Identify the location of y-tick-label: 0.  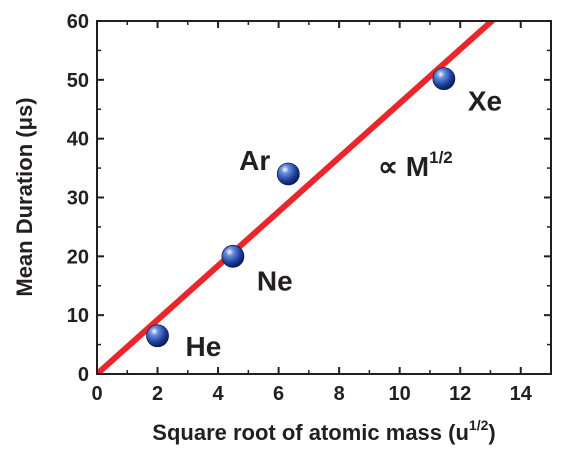
(83, 375).